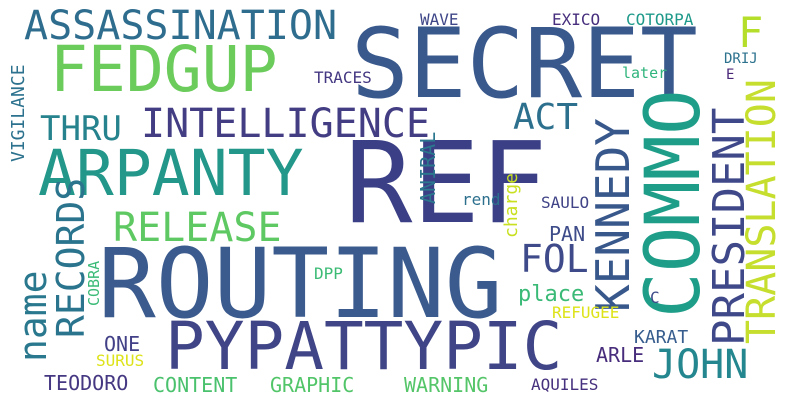  I want to click on word-saulo: SAULO, so click(565, 202).